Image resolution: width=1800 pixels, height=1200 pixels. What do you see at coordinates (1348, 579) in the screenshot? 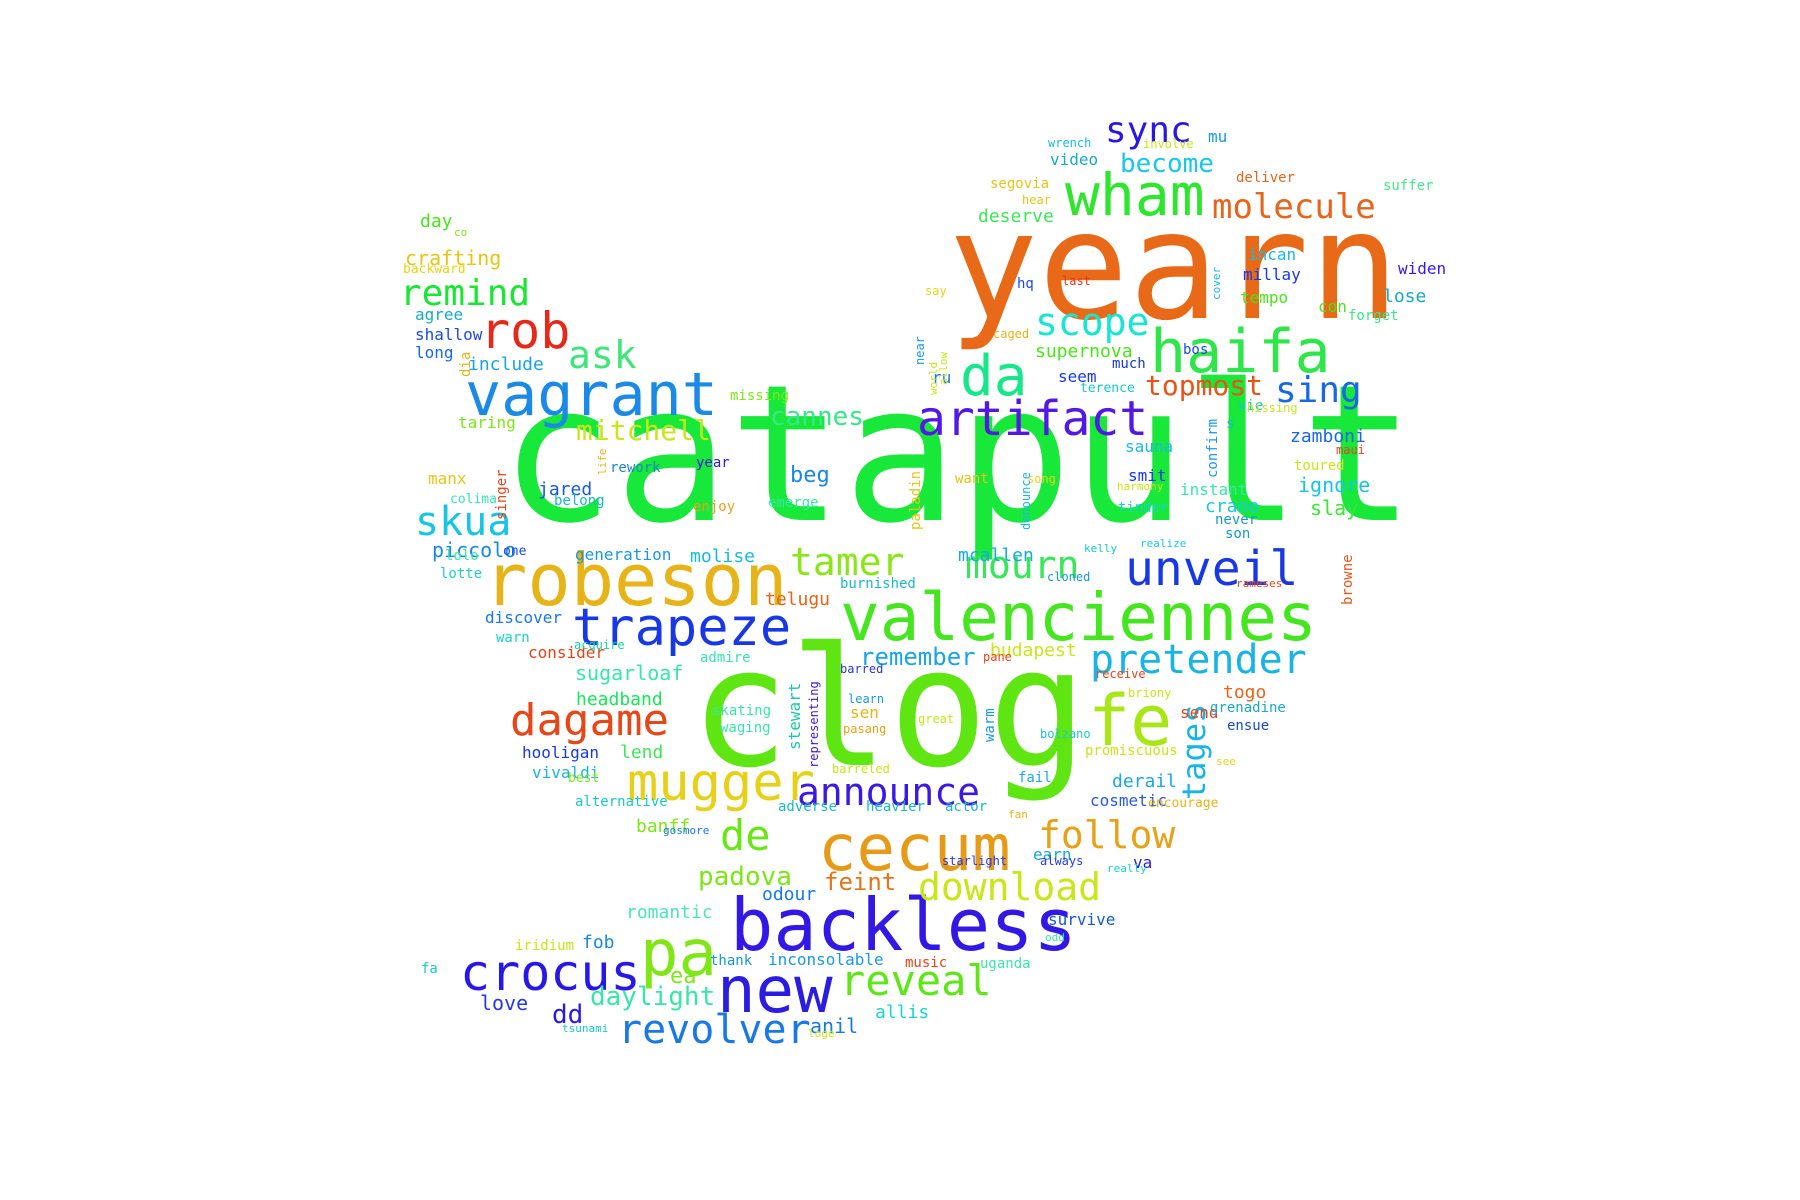
I see `cloud-word: browne` at bounding box center [1348, 579].